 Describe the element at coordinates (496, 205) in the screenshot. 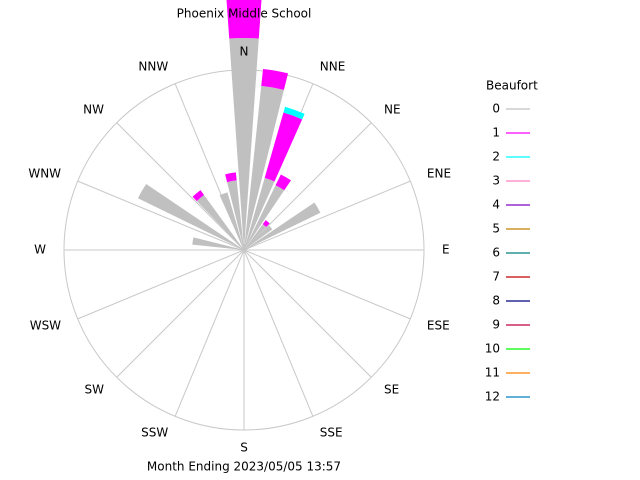

I see `legend-label: 4` at that location.